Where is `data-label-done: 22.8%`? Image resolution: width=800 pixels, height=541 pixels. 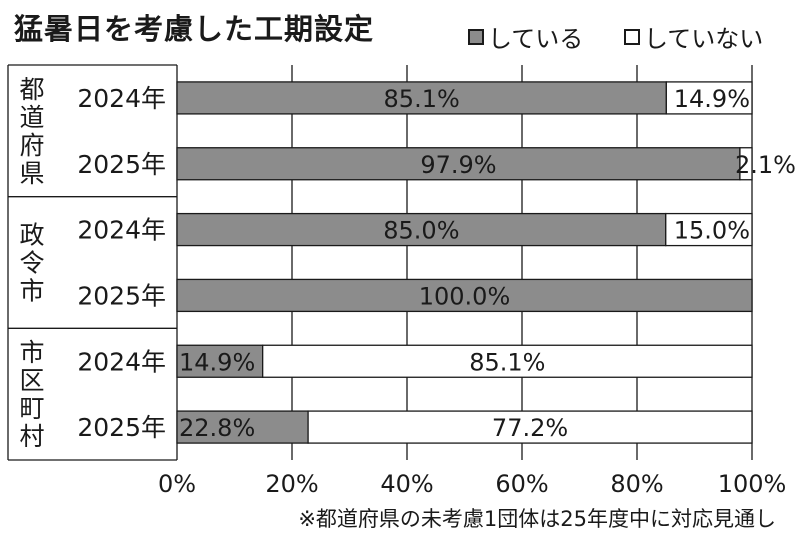 data-label-done: 22.8% is located at coordinates (217, 428).